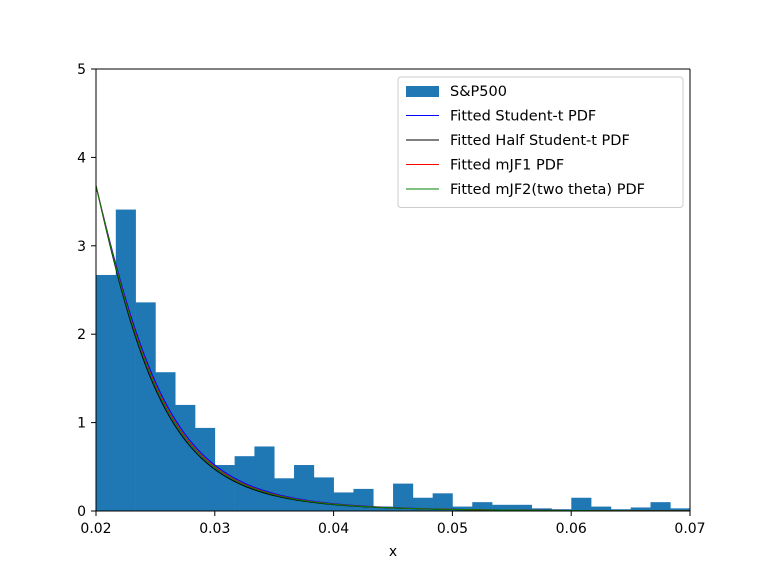 The width and height of the screenshot is (767, 575). I want to click on x-tick-label: 0.07, so click(689, 529).